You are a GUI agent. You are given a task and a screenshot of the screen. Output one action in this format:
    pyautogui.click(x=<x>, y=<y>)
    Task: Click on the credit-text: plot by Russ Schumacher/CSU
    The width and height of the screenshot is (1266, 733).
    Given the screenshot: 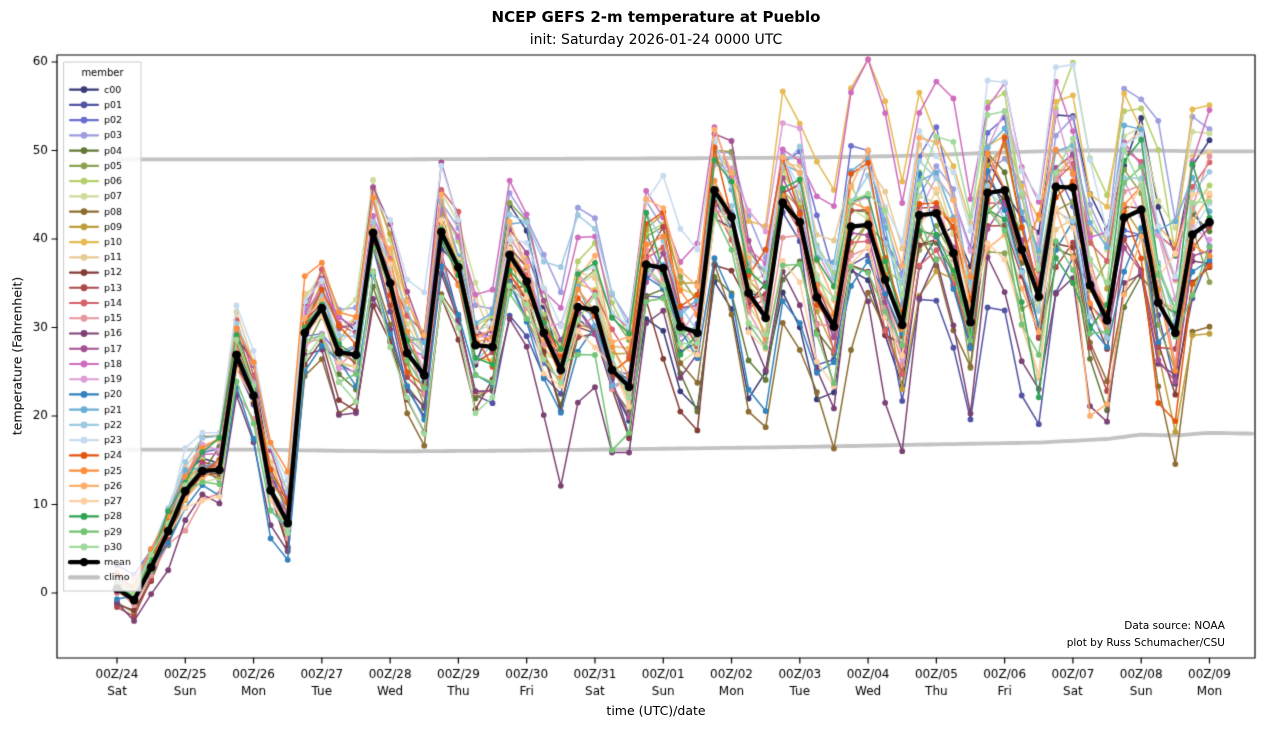 What is the action you would take?
    pyautogui.click(x=1145, y=643)
    